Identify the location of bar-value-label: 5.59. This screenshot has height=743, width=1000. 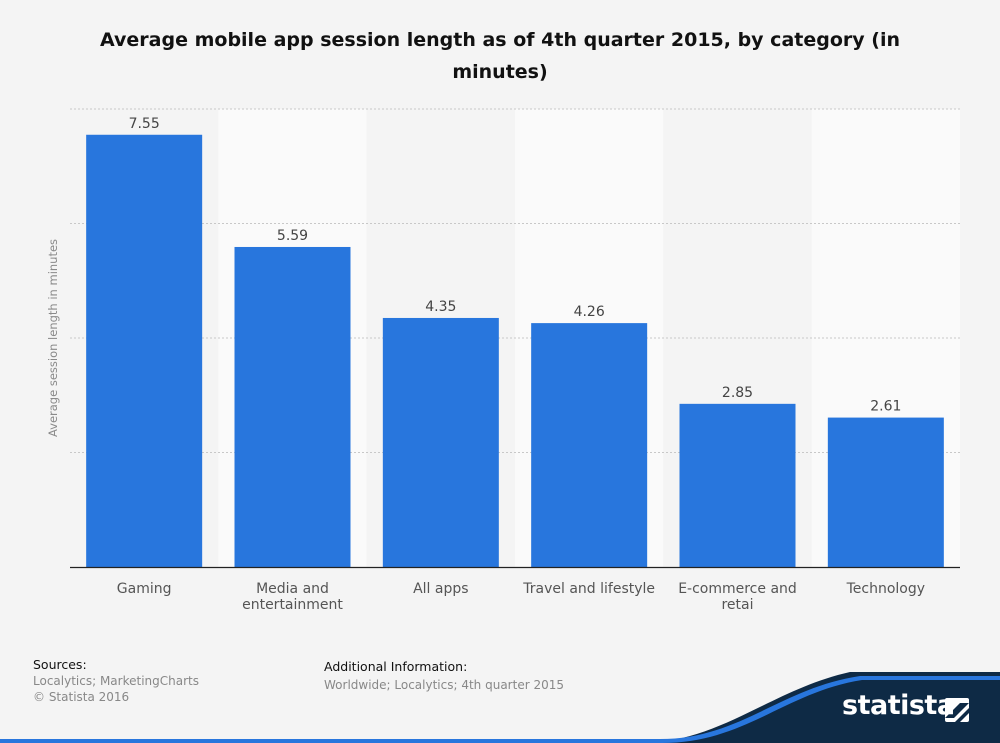
(292, 236).